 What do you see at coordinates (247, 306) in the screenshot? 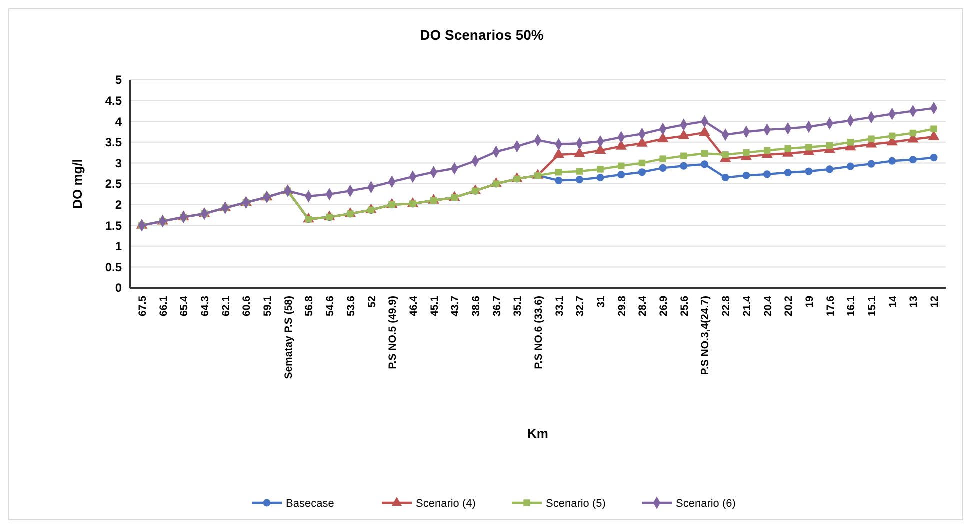
I see `x-tick-label: 60.6` at bounding box center [247, 306].